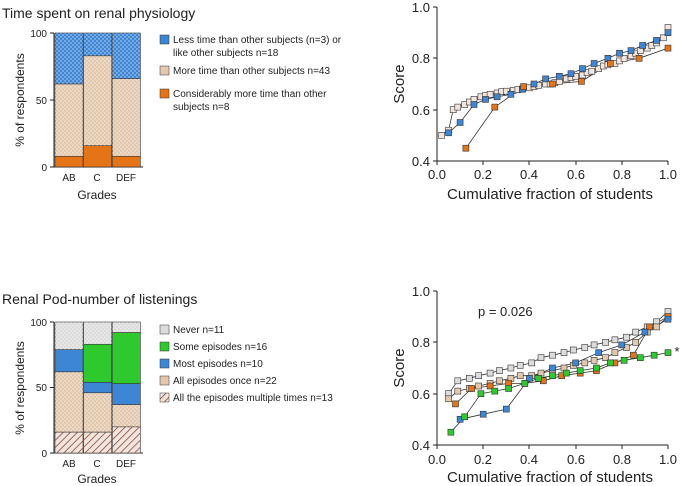 This screenshot has width=685, height=486. Describe the element at coordinates (253, 398) in the screenshot. I see `legend-label: All the episodes multiple times n=13` at that location.